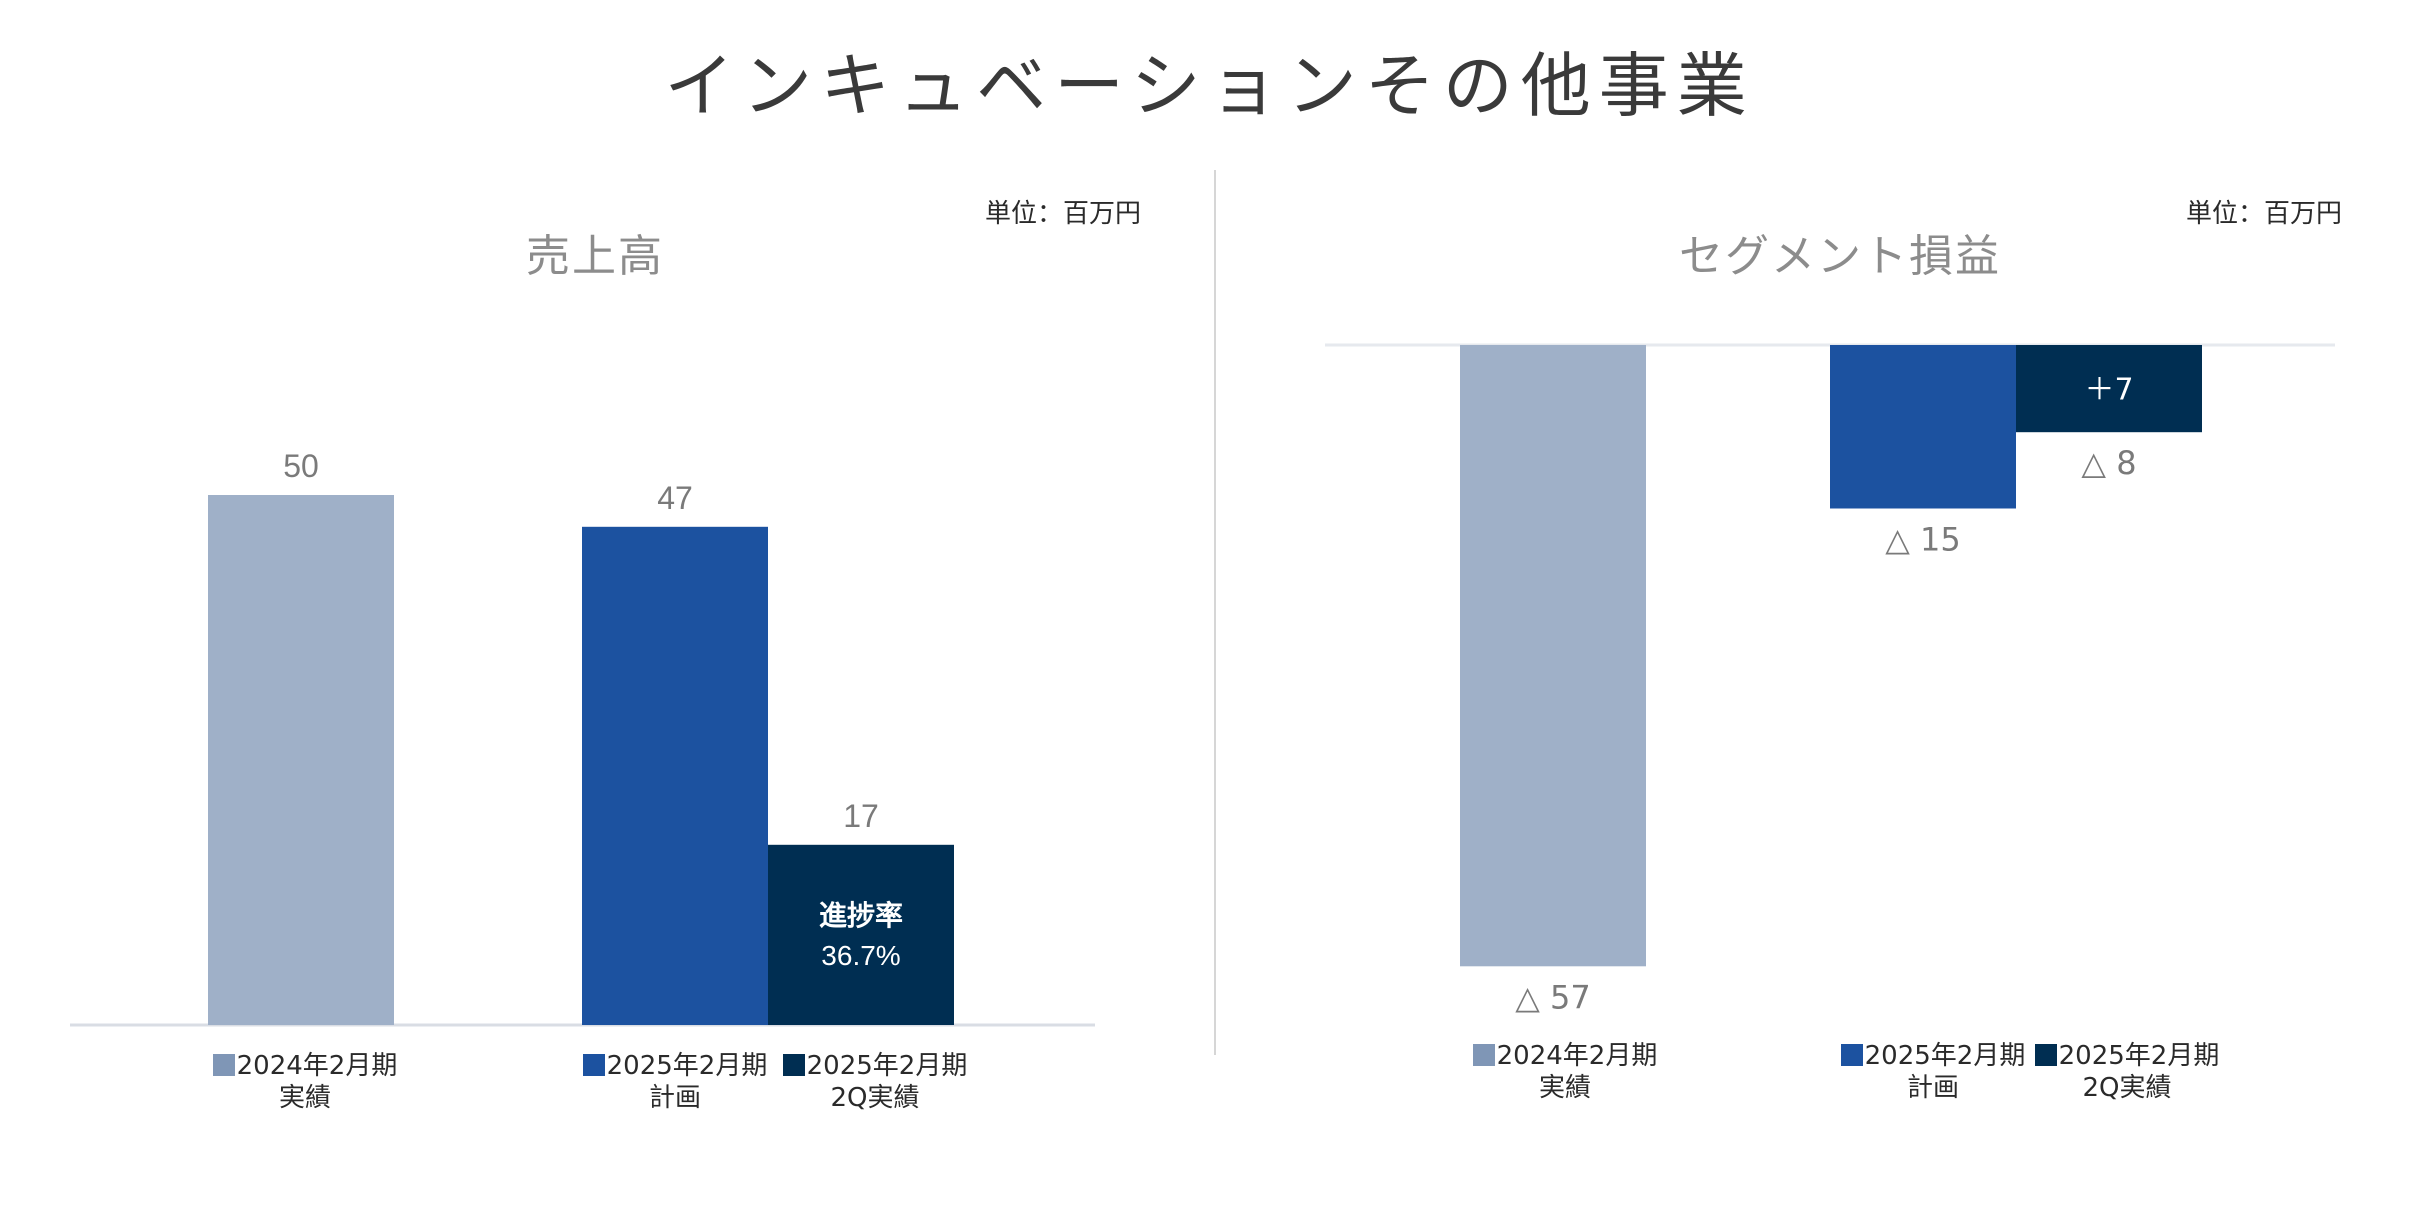 This screenshot has height=1210, width=2419. I want to click on sales-chart-title: 売上高, so click(595, 256).